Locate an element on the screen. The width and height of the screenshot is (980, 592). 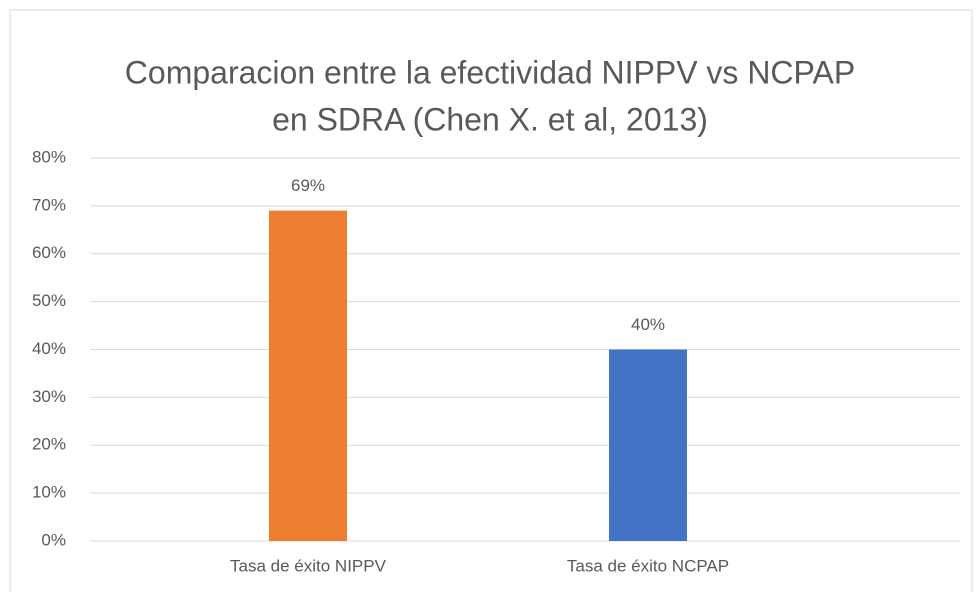
y-tick-label: 60% is located at coordinates (49, 252).